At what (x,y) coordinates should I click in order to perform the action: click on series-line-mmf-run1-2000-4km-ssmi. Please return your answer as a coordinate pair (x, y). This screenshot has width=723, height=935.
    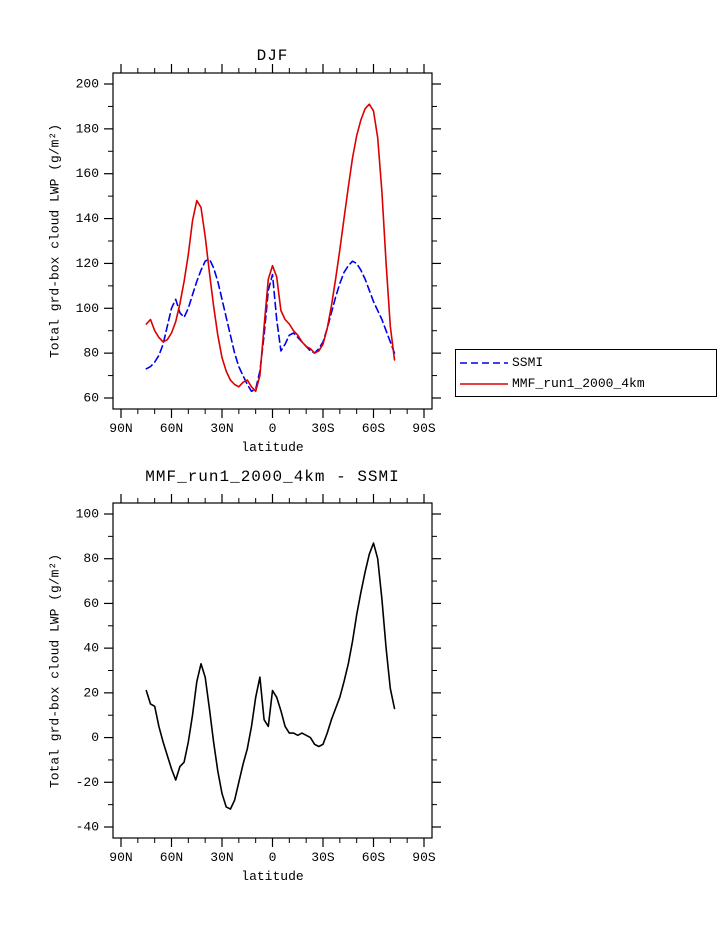
    Looking at the image, I should click on (270, 676).